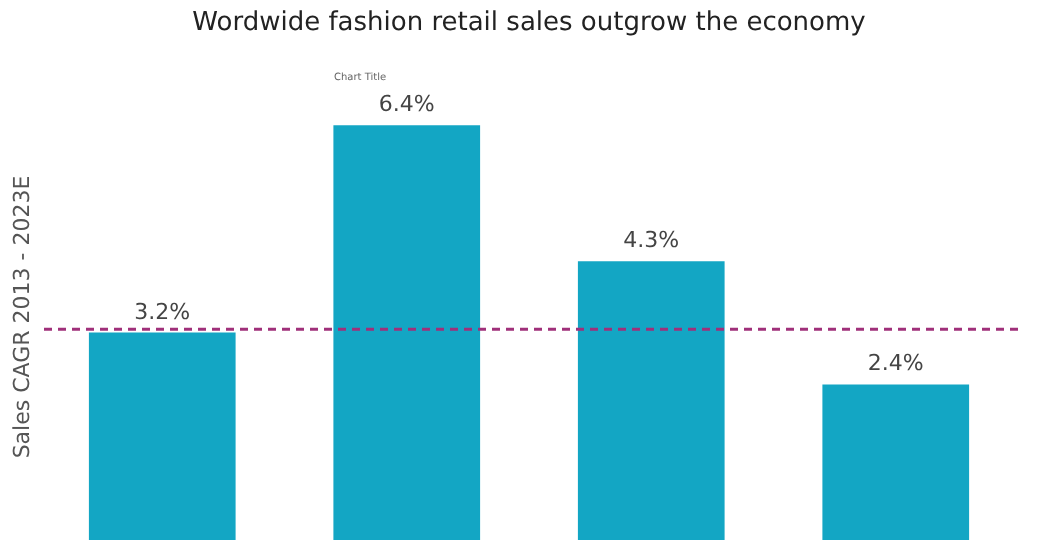 The height and width of the screenshot is (544, 1040). What do you see at coordinates (162, 311) in the screenshot?
I see `data-label: 3.2%` at bounding box center [162, 311].